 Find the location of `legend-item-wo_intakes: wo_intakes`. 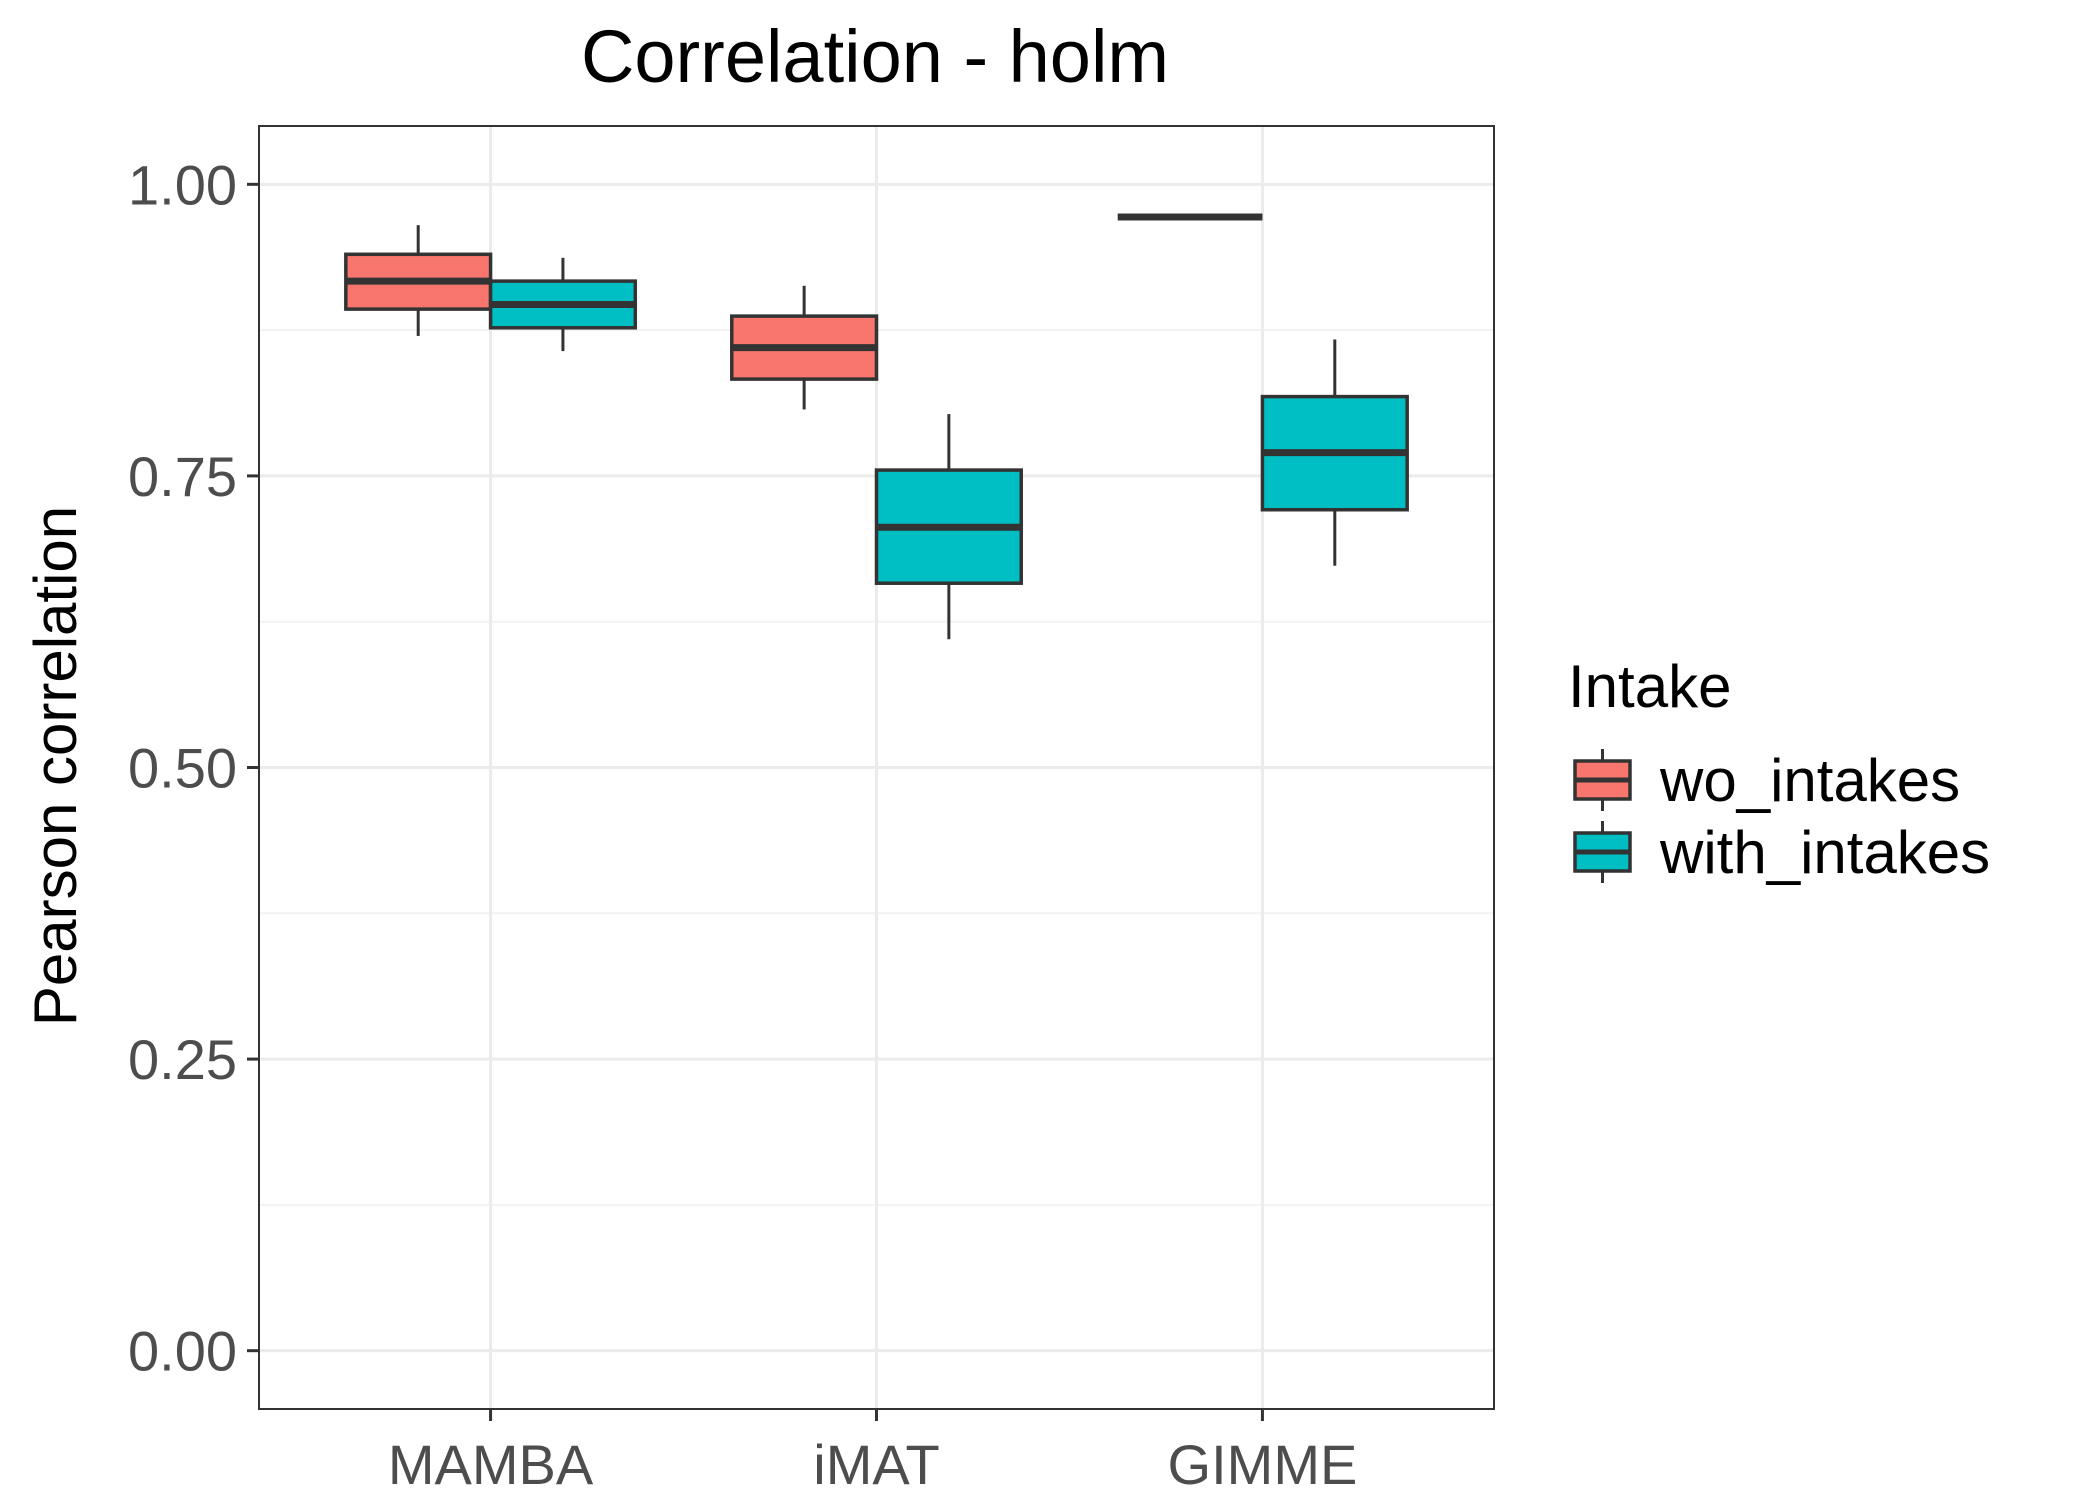

legend-item-wo_intakes: wo_intakes is located at coordinates (1766, 780).